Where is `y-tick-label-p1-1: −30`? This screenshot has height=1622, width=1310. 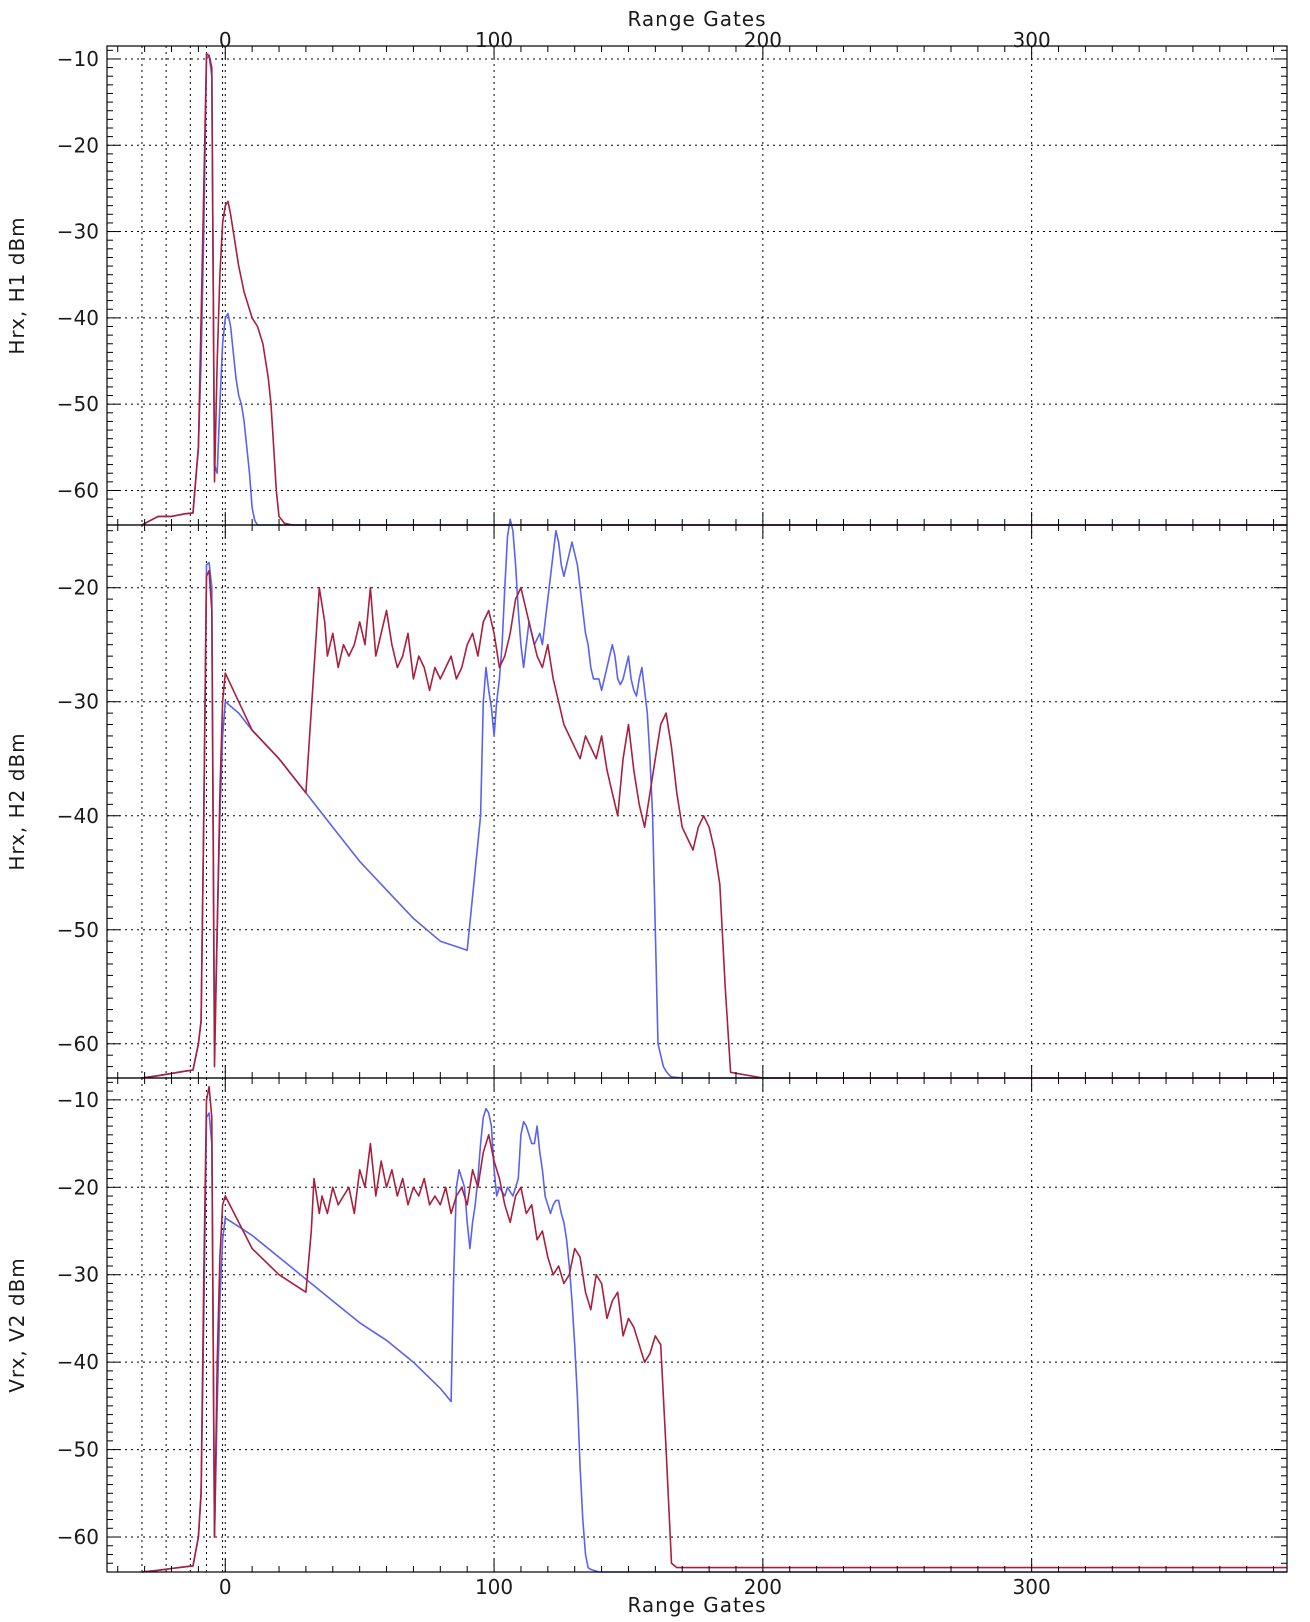 y-tick-label-p1-1: −30 is located at coordinates (78, 702).